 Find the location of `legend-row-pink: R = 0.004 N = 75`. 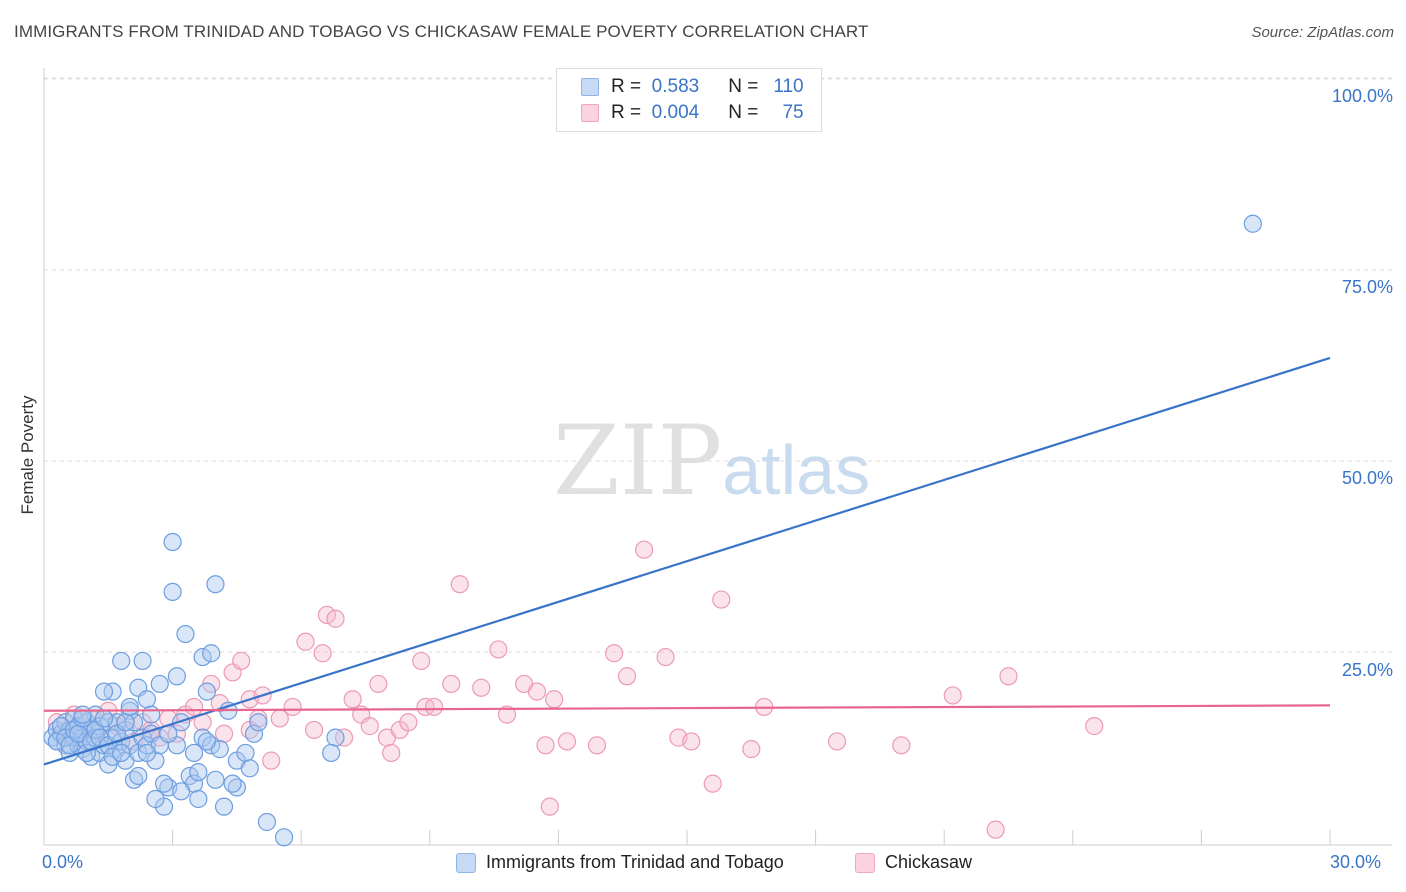

legend-row-pink: R = 0.004 N = 75 is located at coordinates (692, 113).